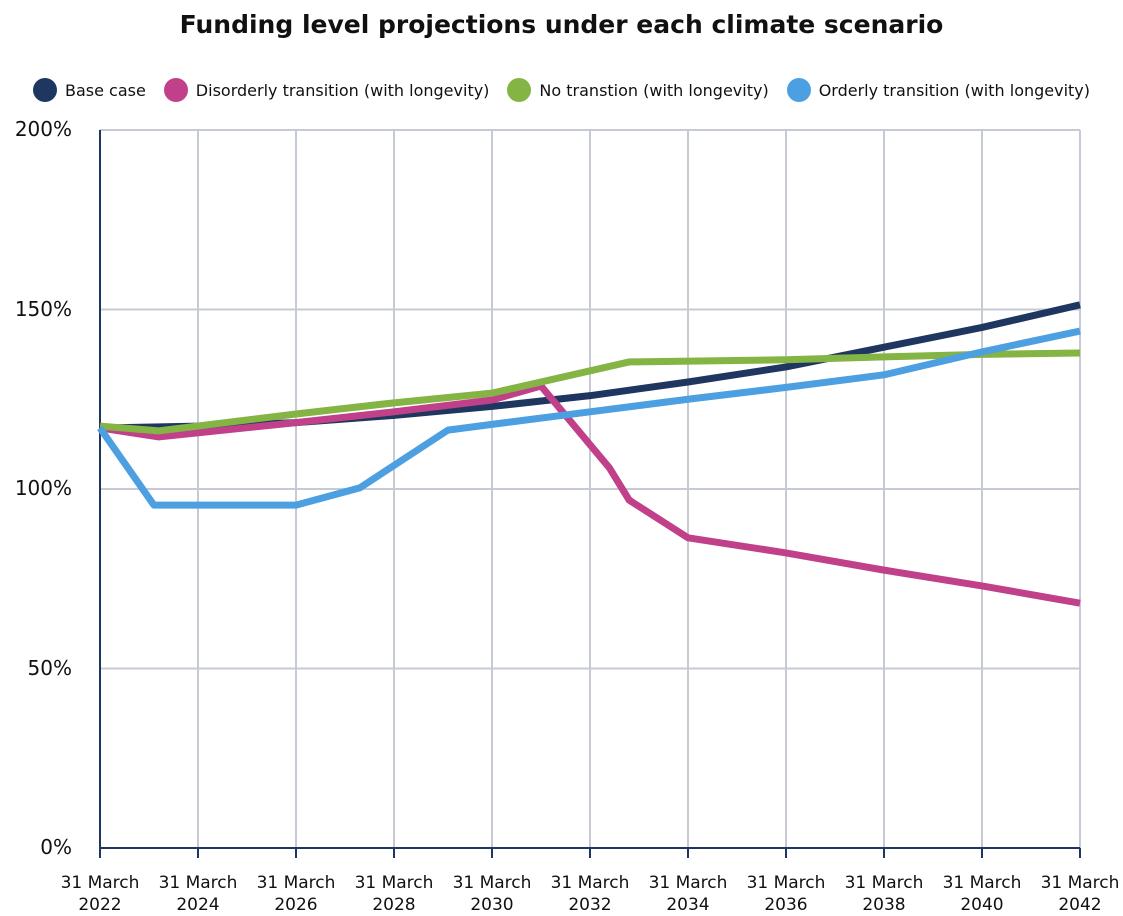 The width and height of the screenshot is (1123, 916). Describe the element at coordinates (43, 488) in the screenshot. I see `y-tick-label: 100%` at that location.